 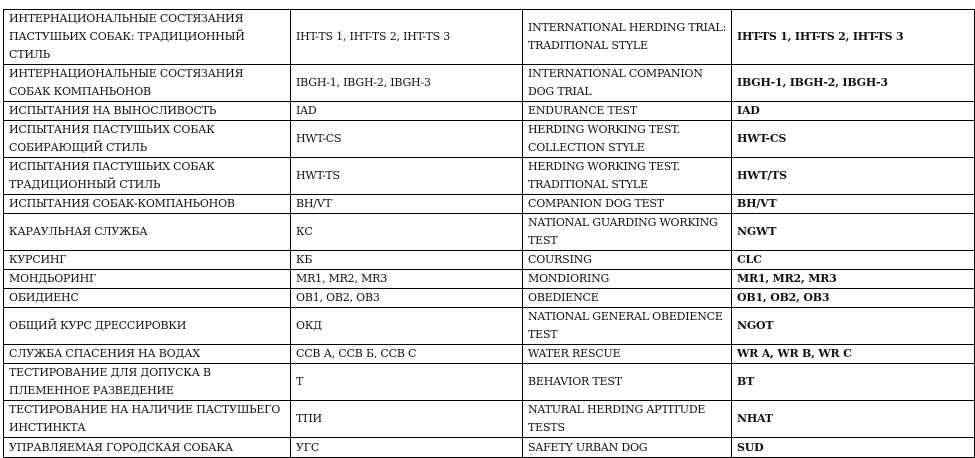 I want to click on english-name-cell: ENDURANCE TEST, so click(x=627, y=111).